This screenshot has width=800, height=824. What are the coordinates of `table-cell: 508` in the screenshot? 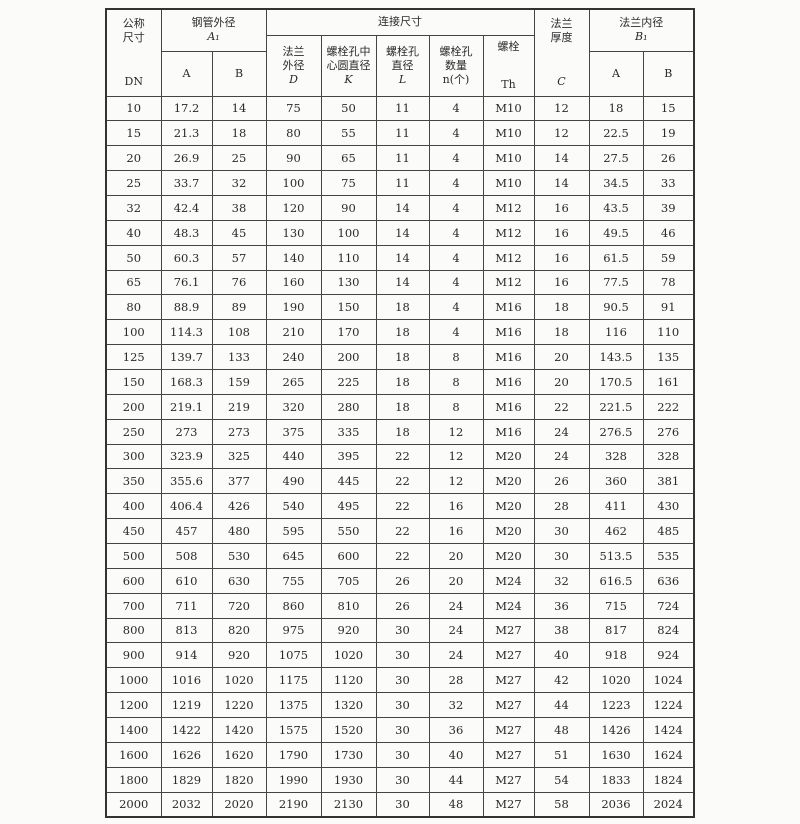 It's located at (186, 555).